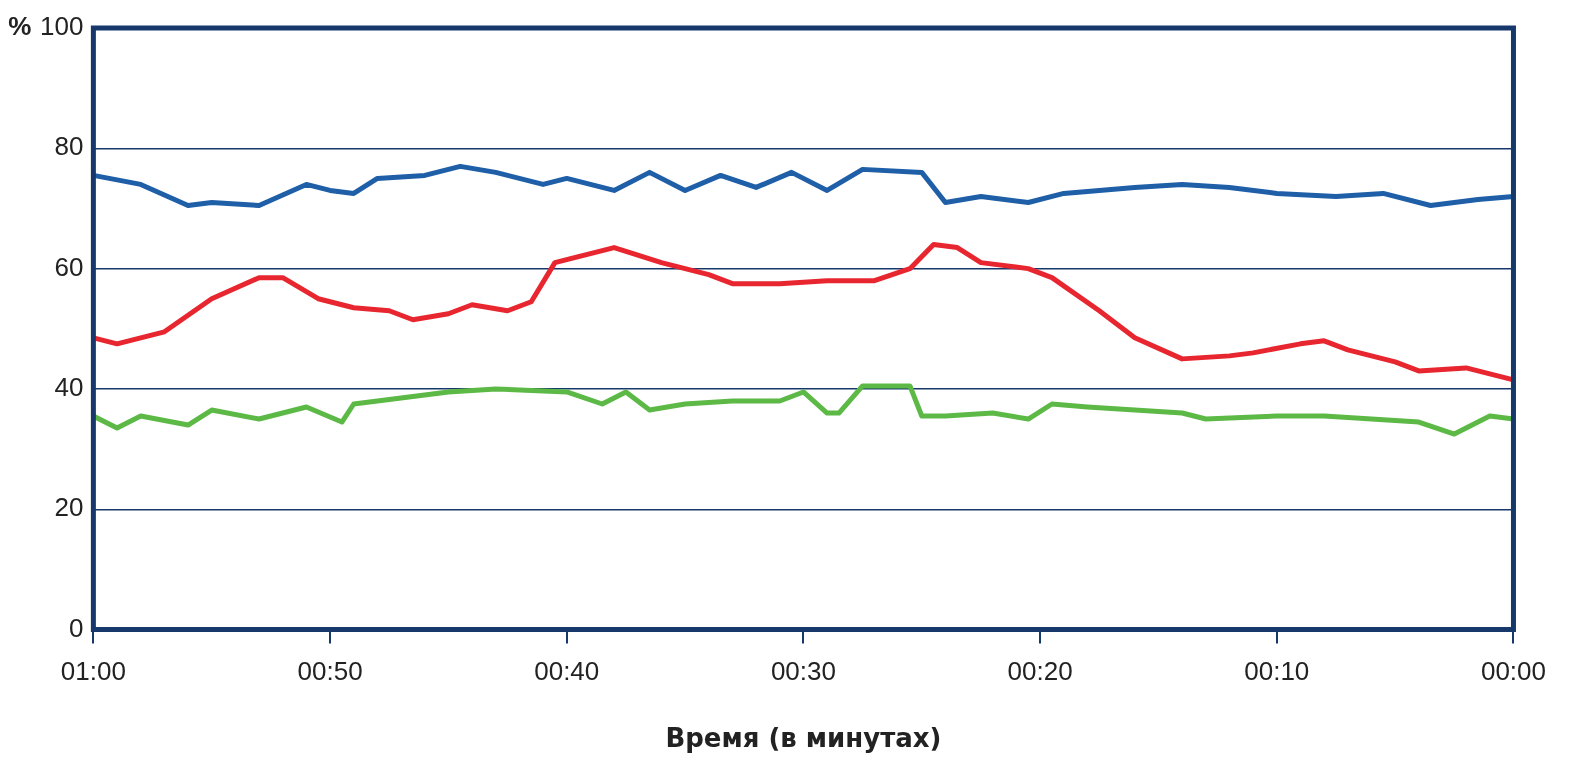  What do you see at coordinates (69, 387) in the screenshot?
I see `y-tick-label: 40` at bounding box center [69, 387].